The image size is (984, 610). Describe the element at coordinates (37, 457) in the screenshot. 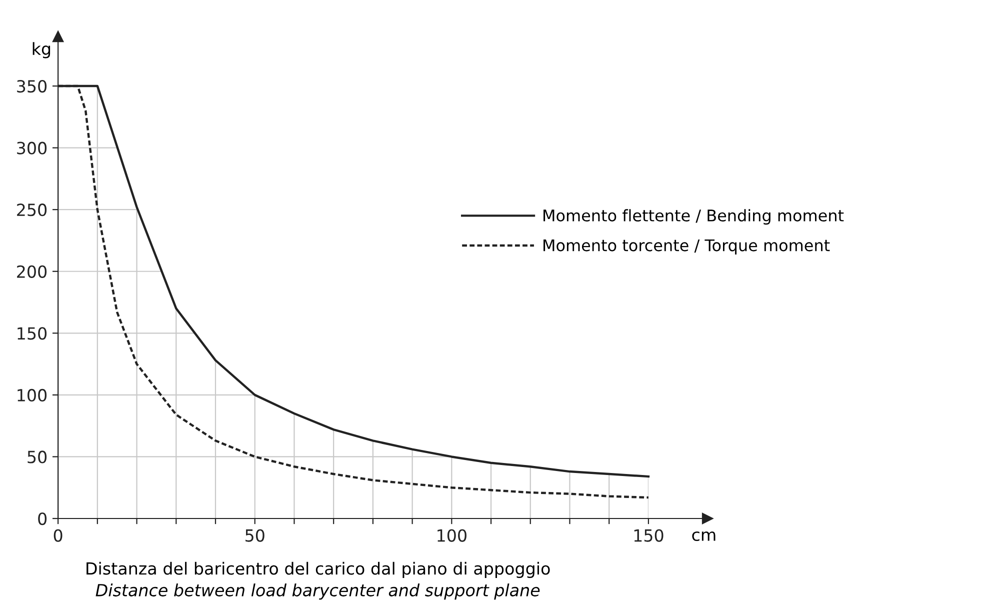

I see `y-tick-label: 50` at that location.